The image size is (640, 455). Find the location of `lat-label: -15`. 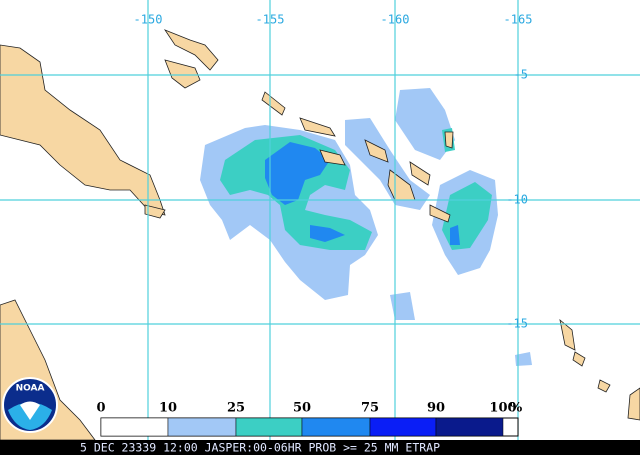

lat-label: -15 is located at coordinates (517, 324).